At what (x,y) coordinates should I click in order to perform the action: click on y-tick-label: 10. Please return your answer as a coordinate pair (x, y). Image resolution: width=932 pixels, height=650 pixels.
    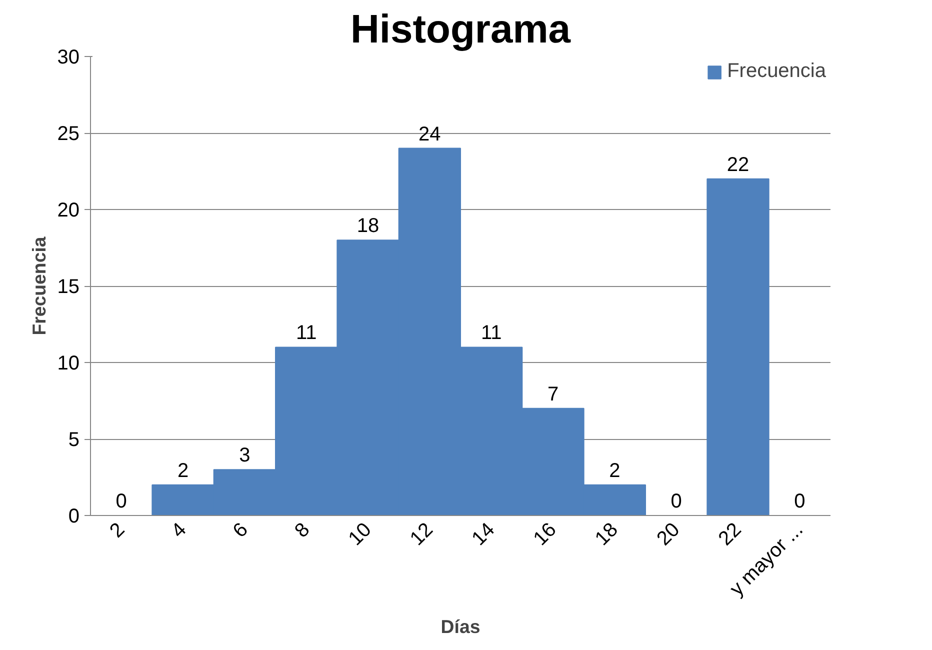
    Looking at the image, I should click on (68, 363).